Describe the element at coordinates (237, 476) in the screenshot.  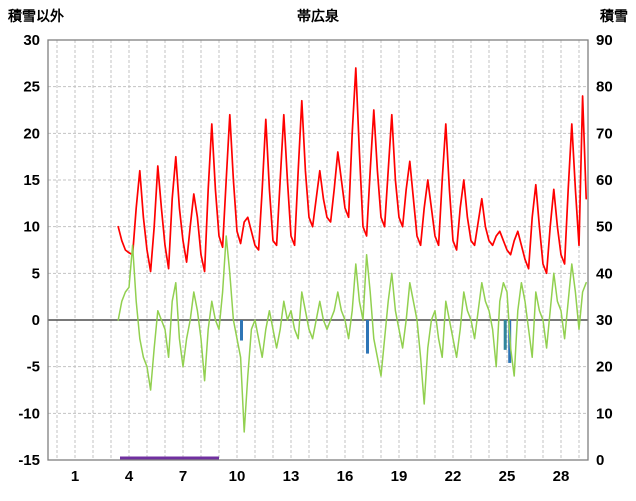
I see `x-axis-tick-label: 10` at that location.